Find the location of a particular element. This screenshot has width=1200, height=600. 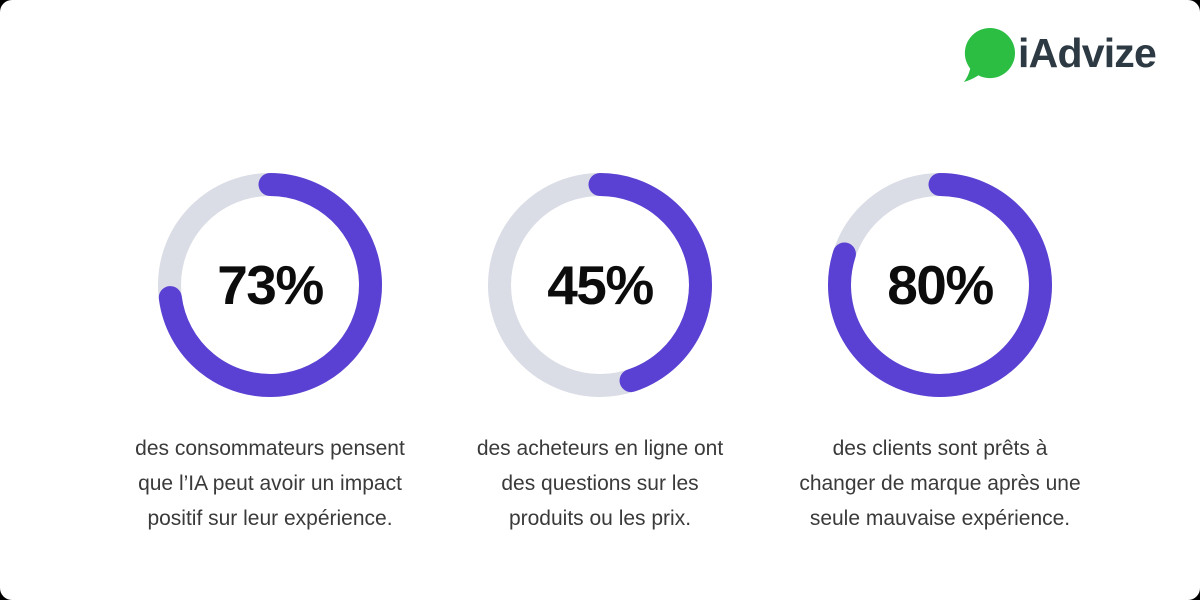

donut-percent-label: 73% is located at coordinates (270, 285).